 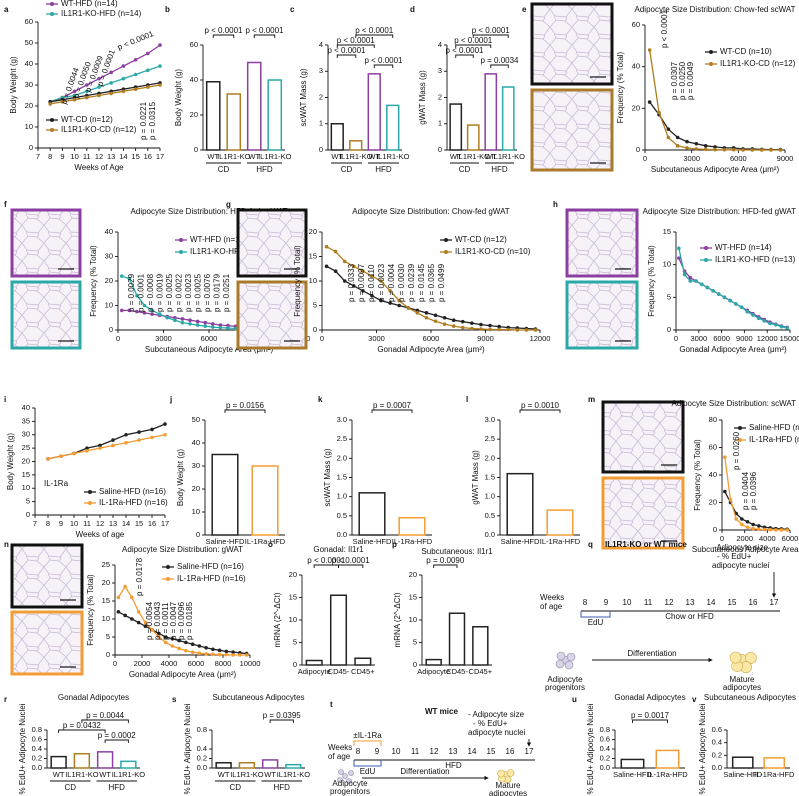 I want to click on legend-label: Saline-HFD (n=16), so click(x=132, y=491).